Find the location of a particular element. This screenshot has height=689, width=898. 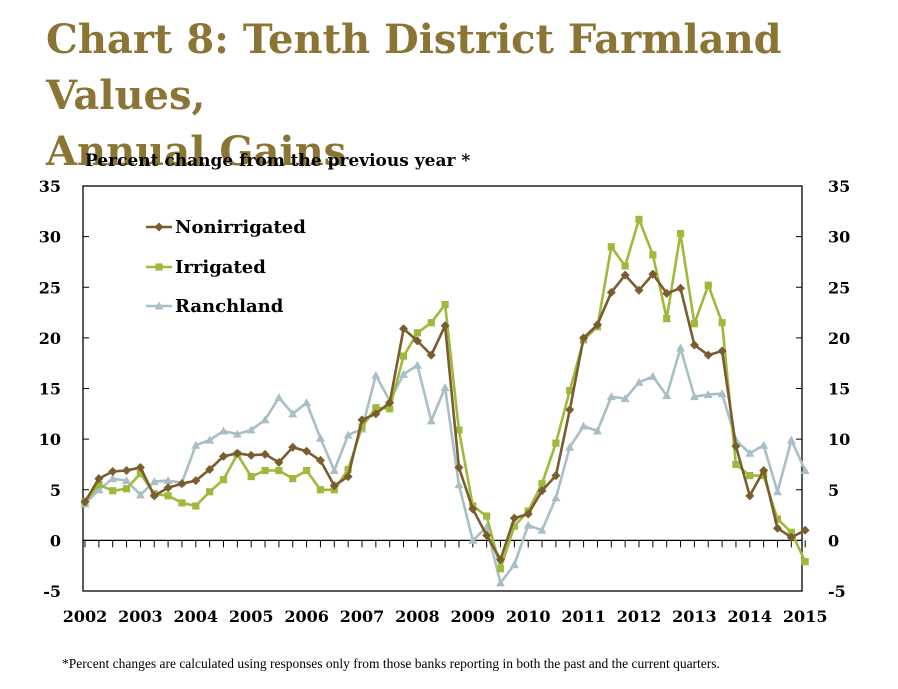

x-tick-label: 2007 is located at coordinates (362, 616).